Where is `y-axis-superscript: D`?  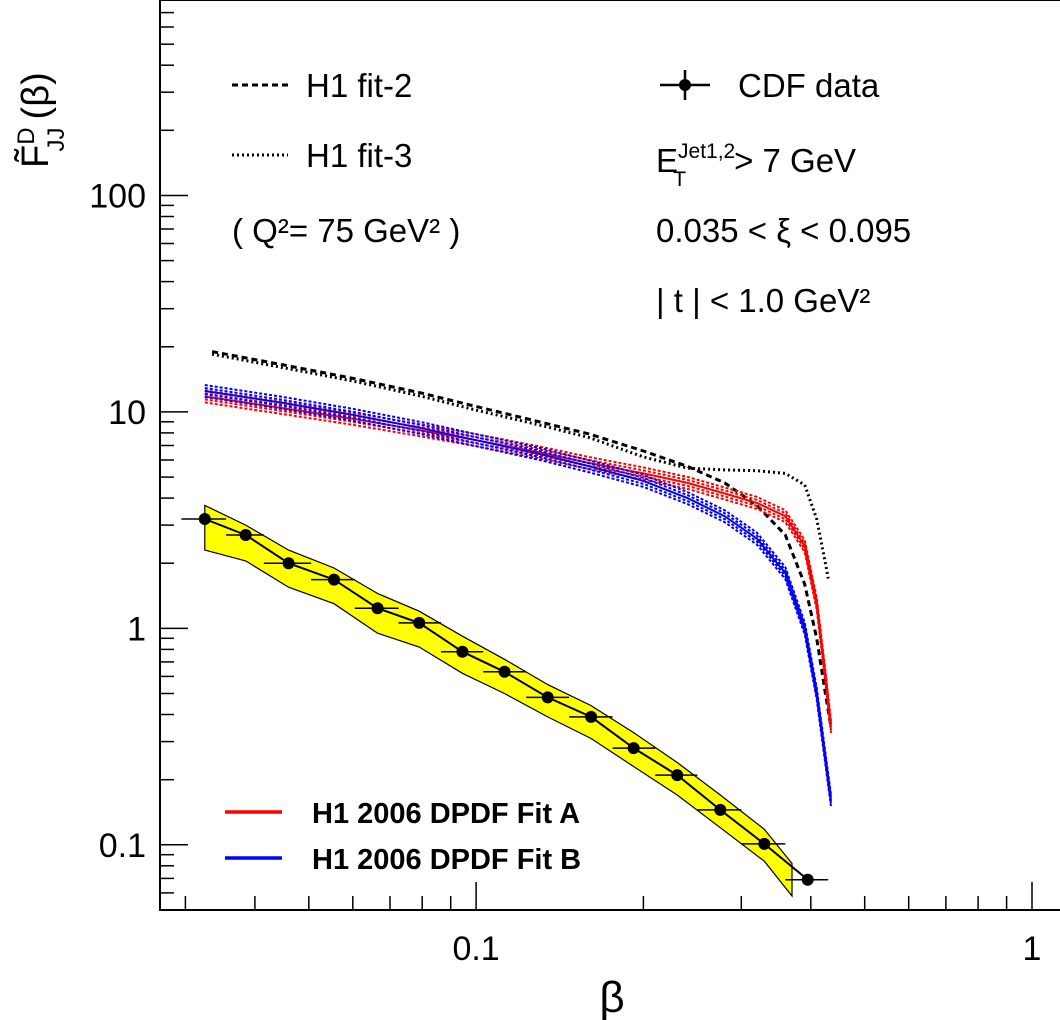 y-axis-superscript: D is located at coordinates (26, 135).